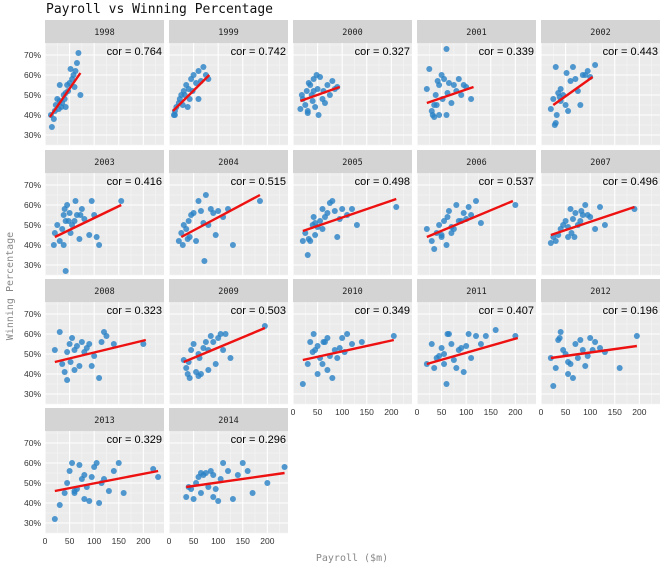  Describe the element at coordinates (104, 292) in the screenshot. I see `facet-strip-label: 2008` at that location.